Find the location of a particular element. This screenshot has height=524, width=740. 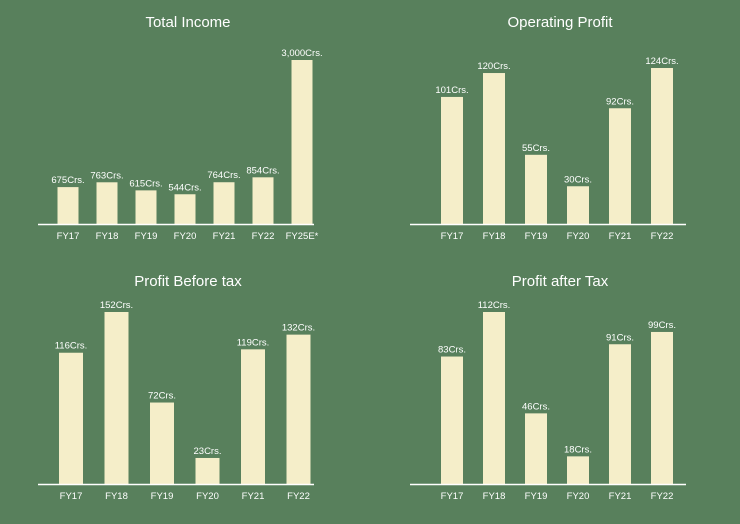

data-label: 763Crs. is located at coordinates (106, 175).